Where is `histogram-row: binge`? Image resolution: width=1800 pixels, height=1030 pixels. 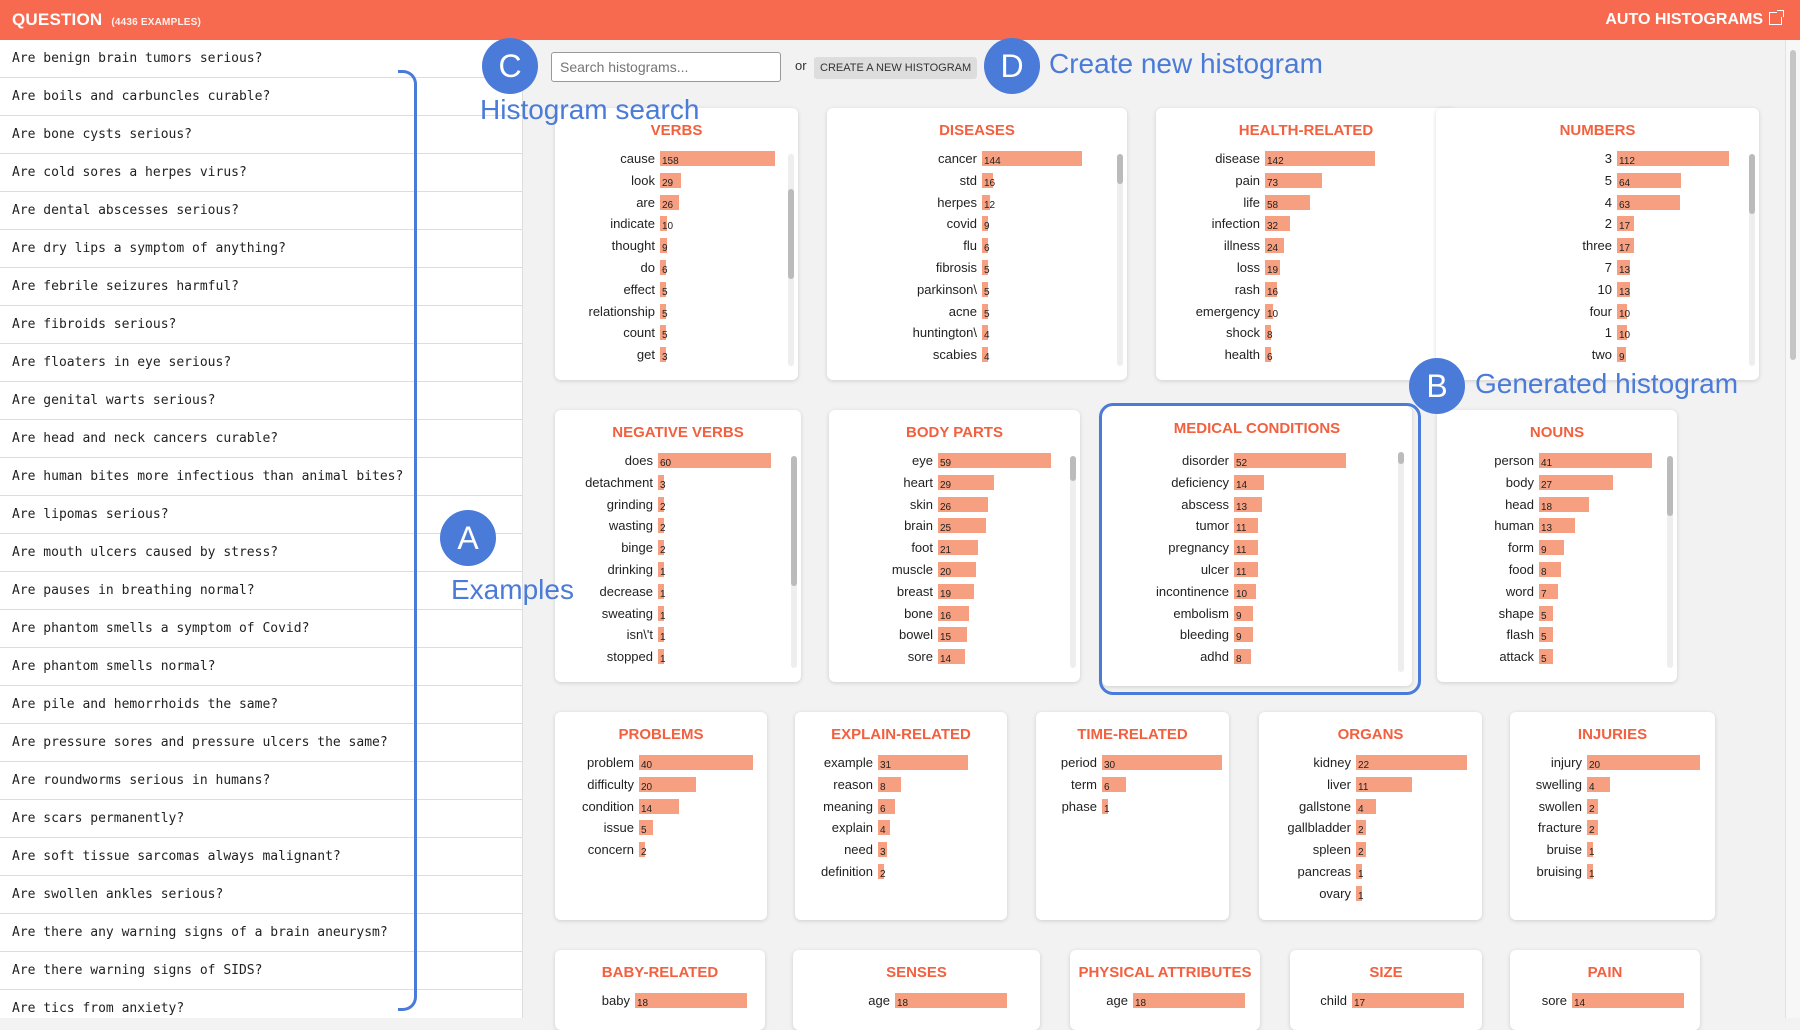 histogram-row: binge is located at coordinates (604, 548).